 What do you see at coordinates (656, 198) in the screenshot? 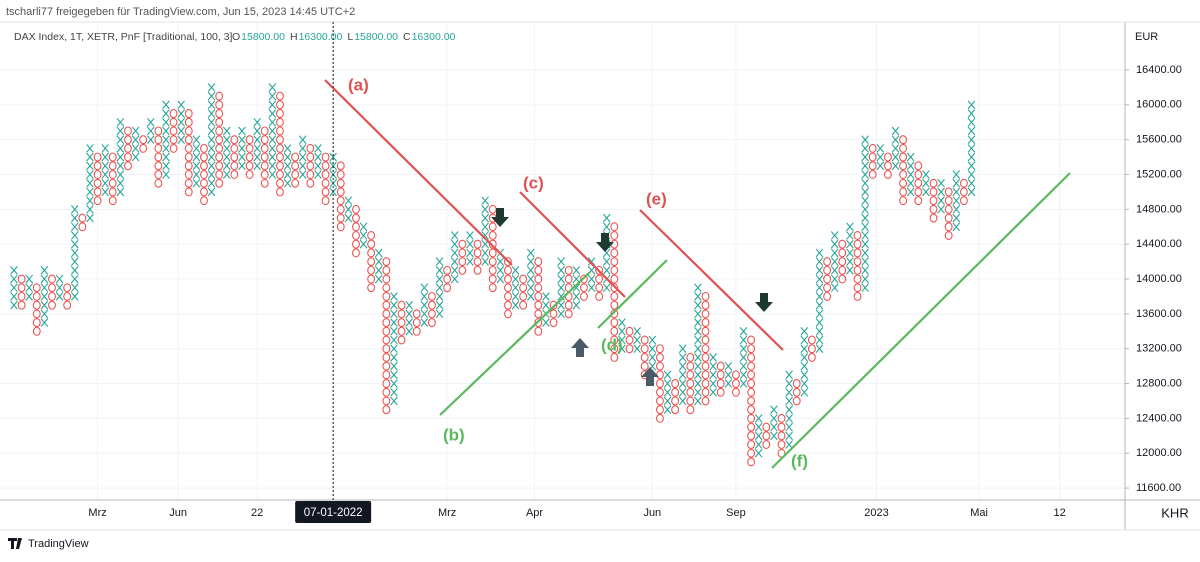
I see `annotation: (e)` at bounding box center [656, 198].